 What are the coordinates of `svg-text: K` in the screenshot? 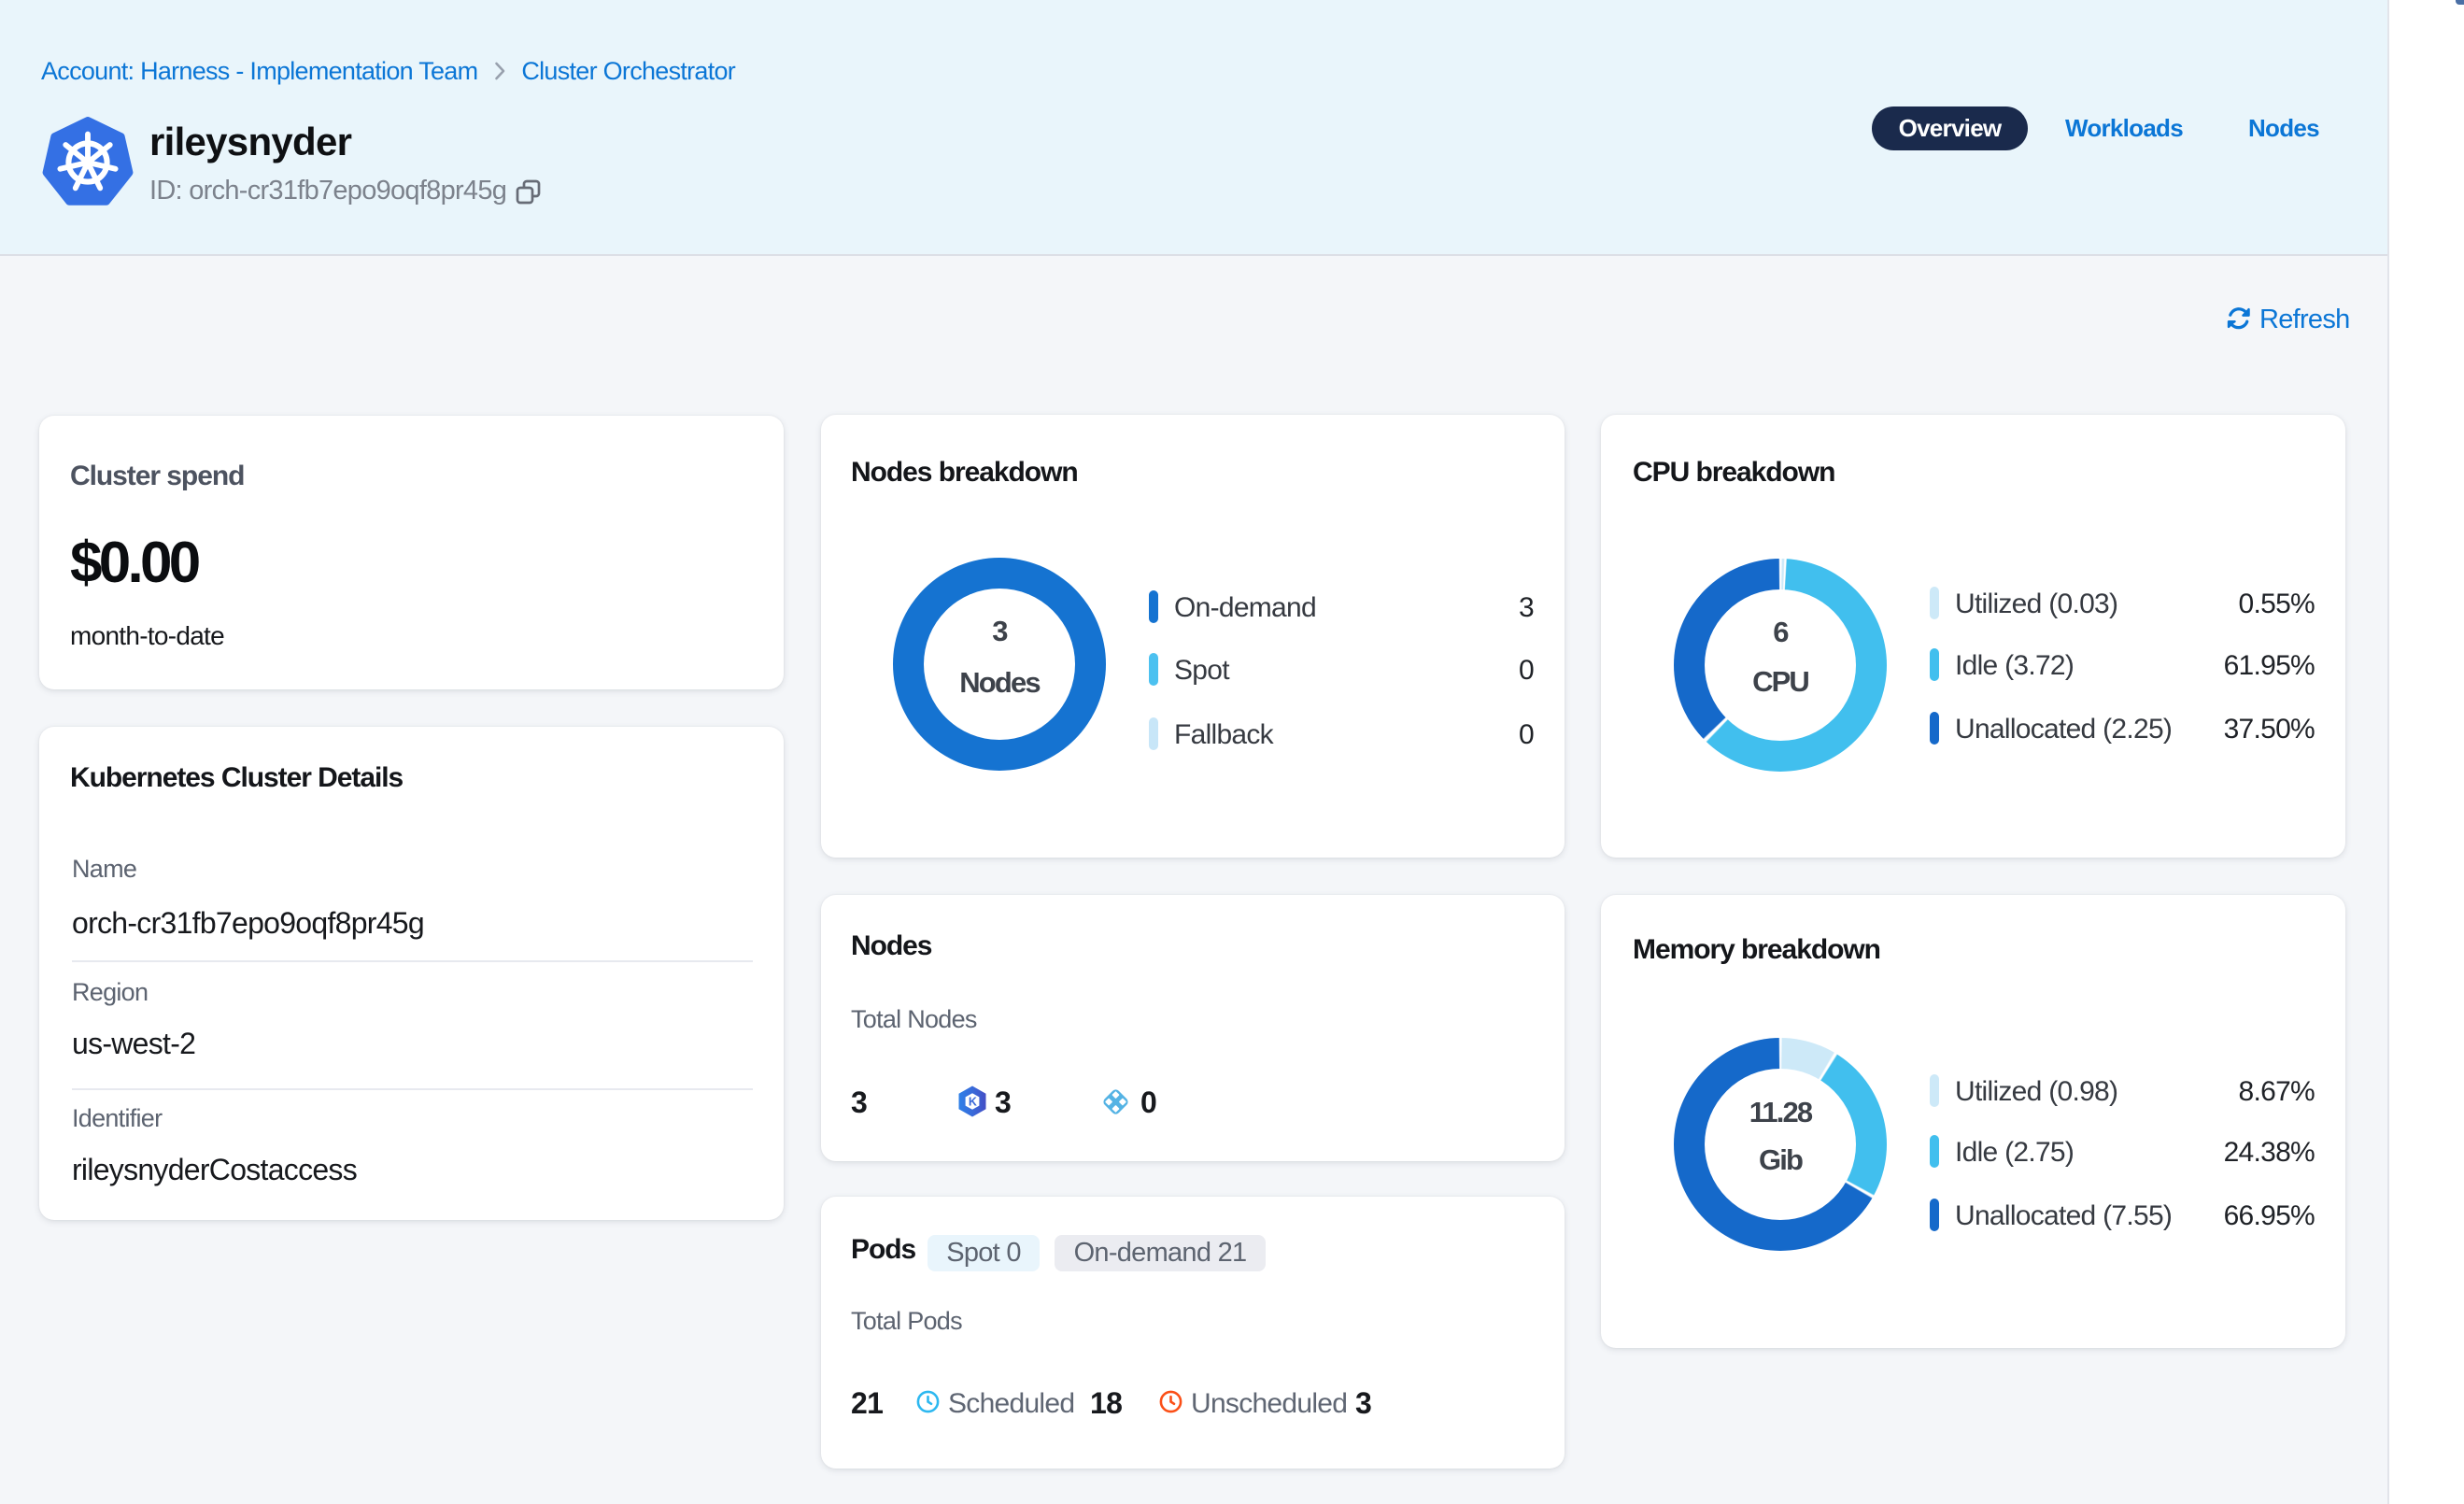 It's located at (973, 1102).